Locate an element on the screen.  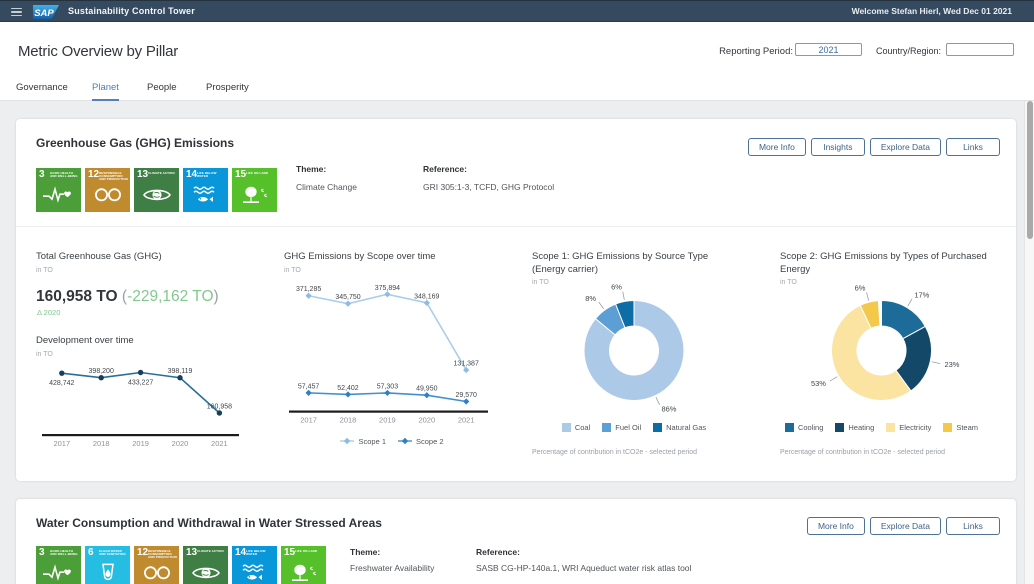
legend-item-steam: Steam is located at coordinates (960, 427).